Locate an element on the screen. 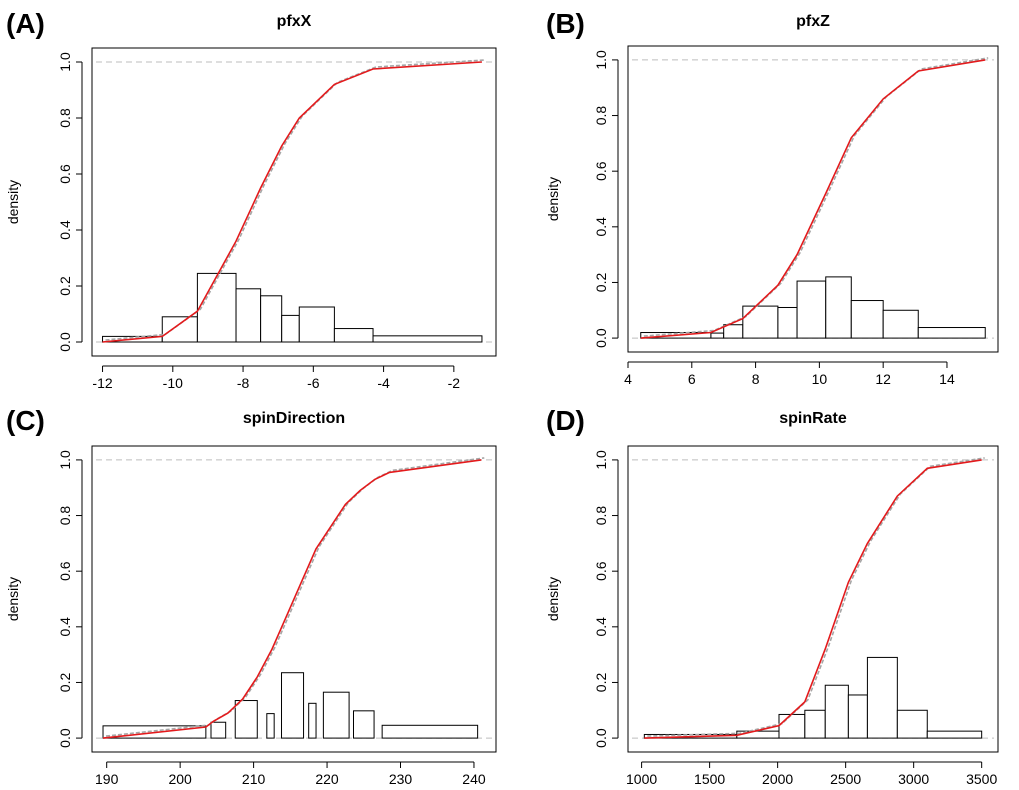  x-tick-label: -4 is located at coordinates (383, 383).